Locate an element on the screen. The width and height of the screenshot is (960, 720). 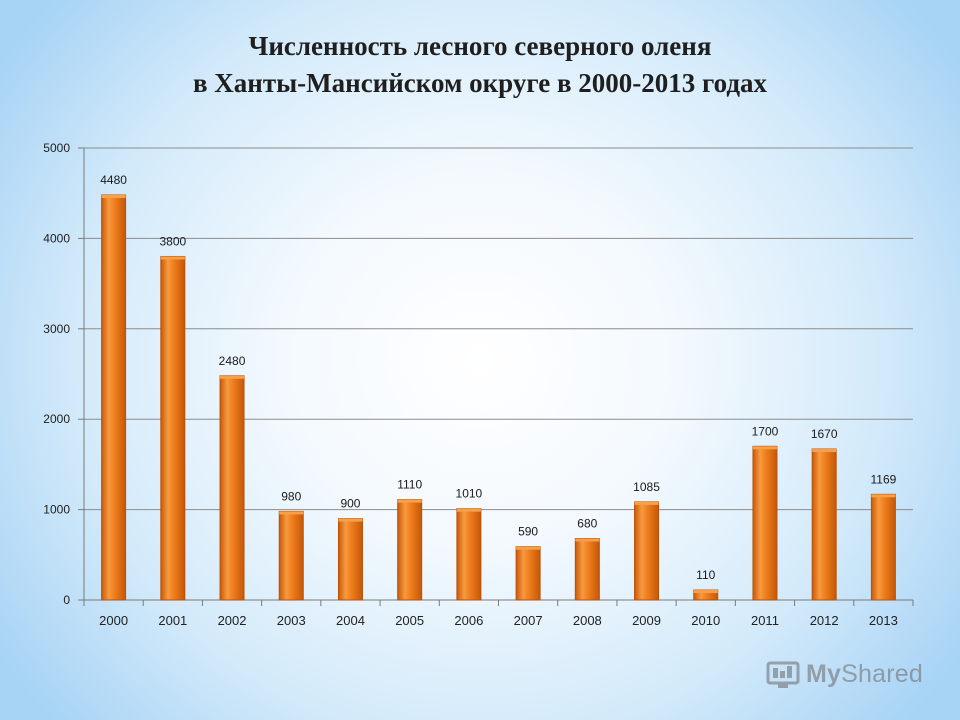
x-tick-label-2009: 2009 is located at coordinates (646, 620).